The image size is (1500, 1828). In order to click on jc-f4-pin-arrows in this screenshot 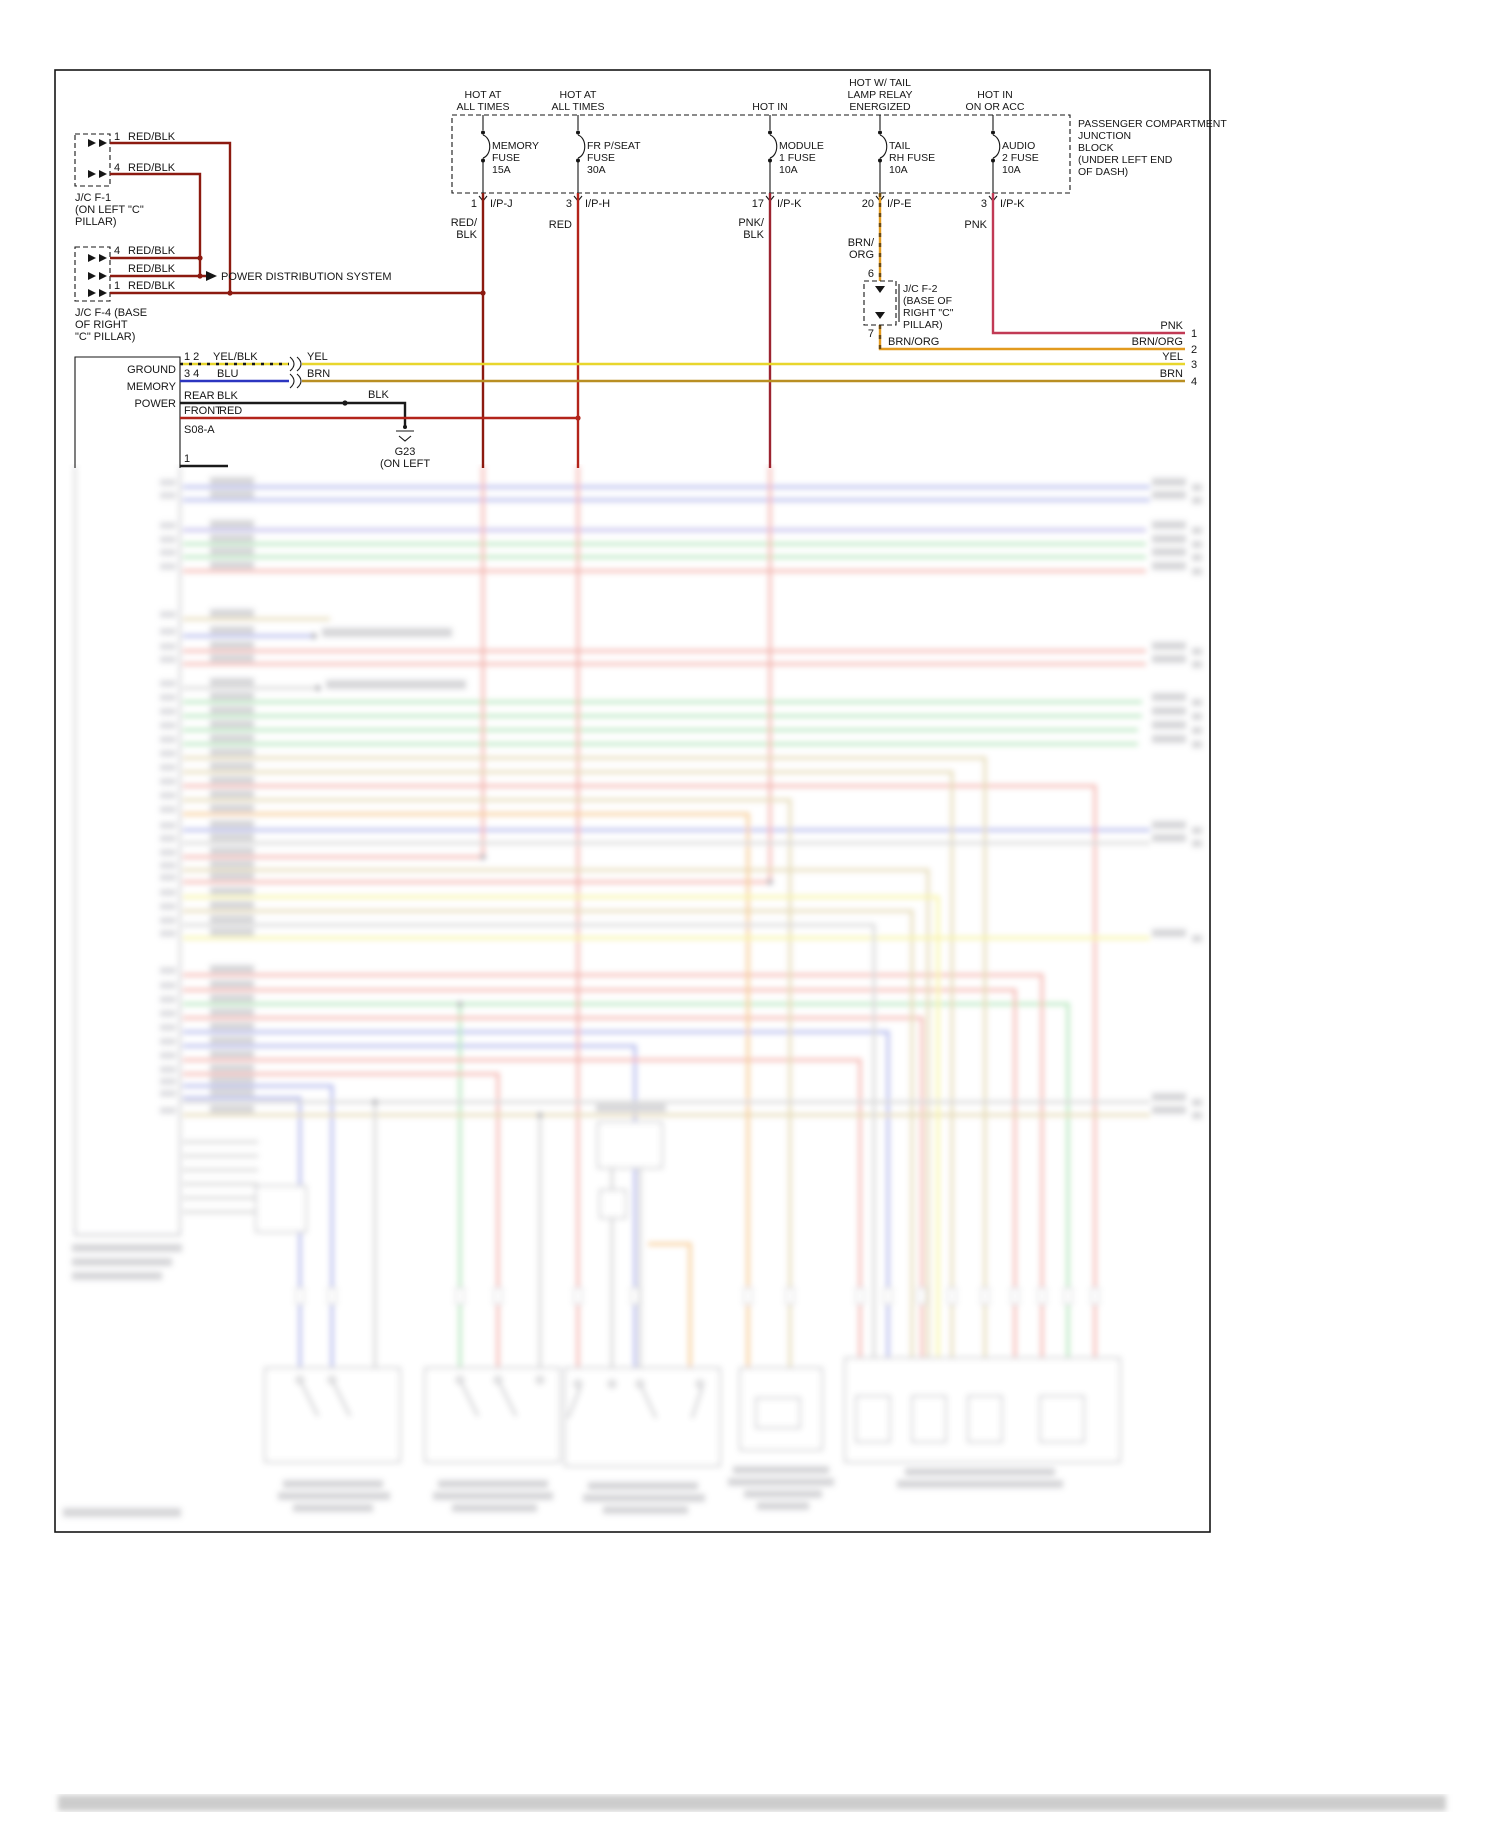, I will do `click(97, 275)`.